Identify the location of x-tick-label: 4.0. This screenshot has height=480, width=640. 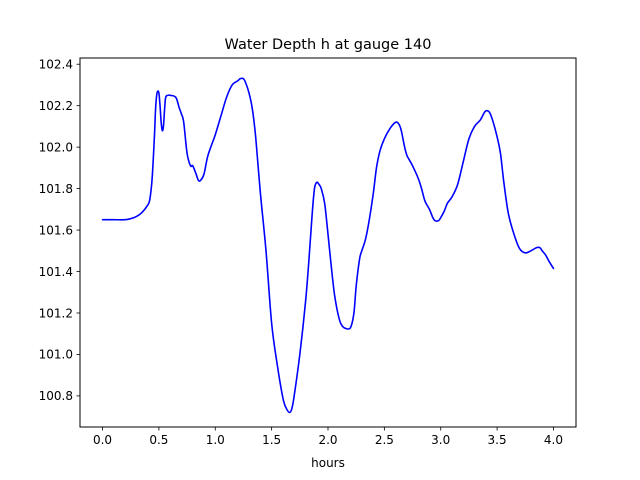
(553, 440).